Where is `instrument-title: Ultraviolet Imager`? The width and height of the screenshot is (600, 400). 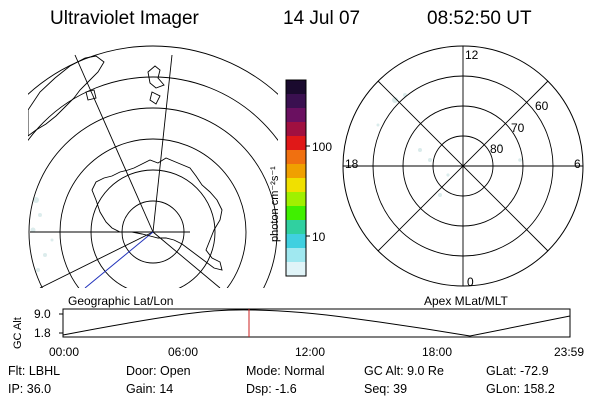
instrument-title: Ultraviolet Imager is located at coordinates (124, 18).